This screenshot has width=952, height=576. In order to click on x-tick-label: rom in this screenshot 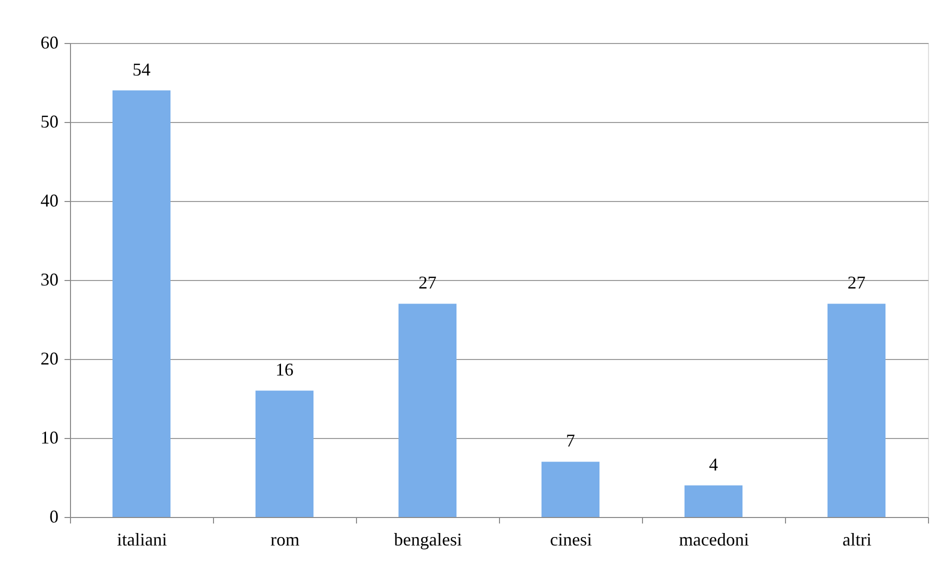, I will do `click(285, 540)`.